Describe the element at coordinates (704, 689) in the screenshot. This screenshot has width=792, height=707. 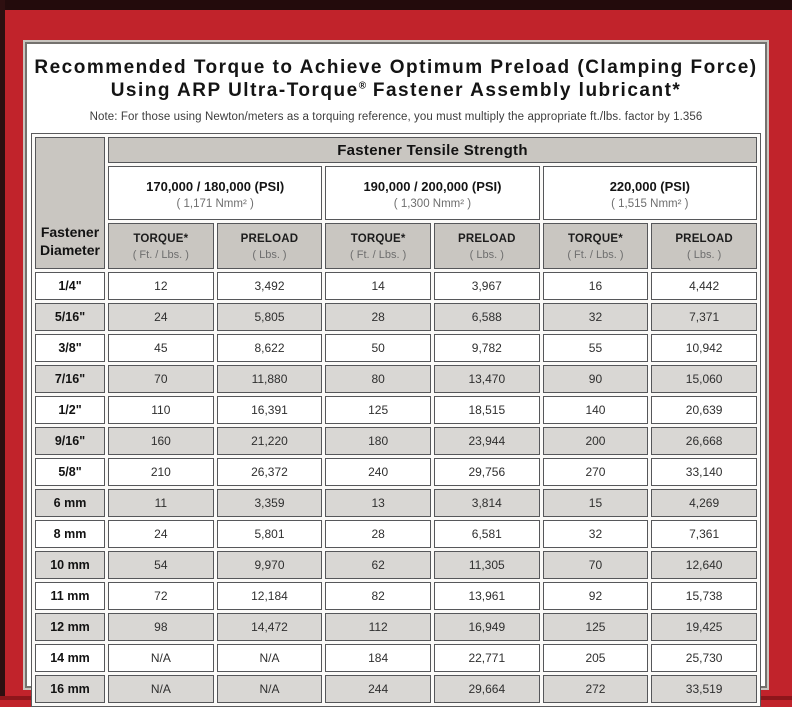
I see `value-cell: 33,519` at that location.